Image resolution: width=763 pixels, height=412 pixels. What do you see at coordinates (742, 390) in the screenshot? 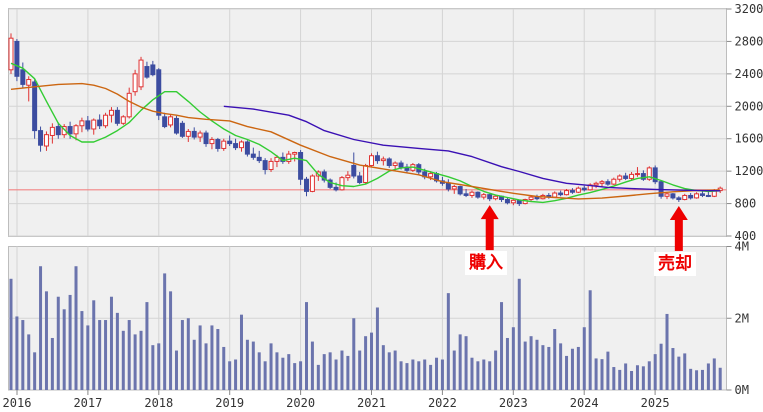
I see `volume-tick-label: 0M` at bounding box center [742, 390].